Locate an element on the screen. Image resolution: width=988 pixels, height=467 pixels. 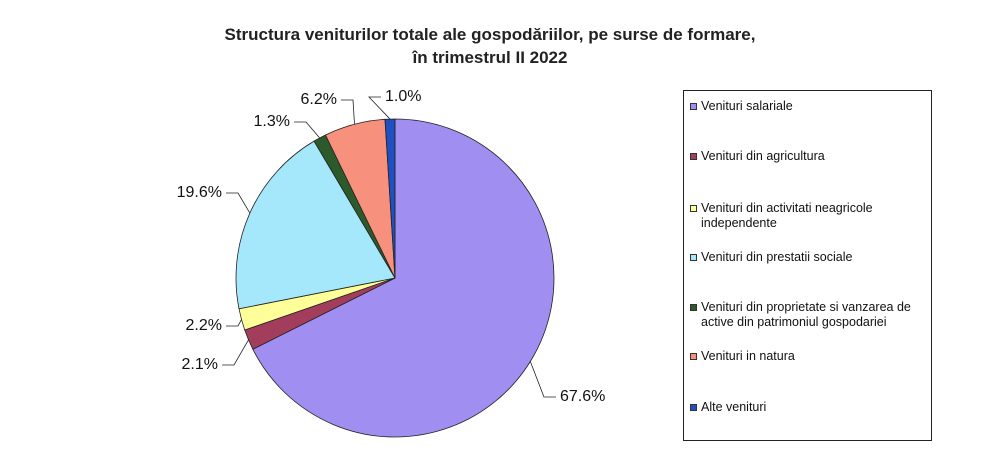
data-label: 1.0% is located at coordinates (403, 96).